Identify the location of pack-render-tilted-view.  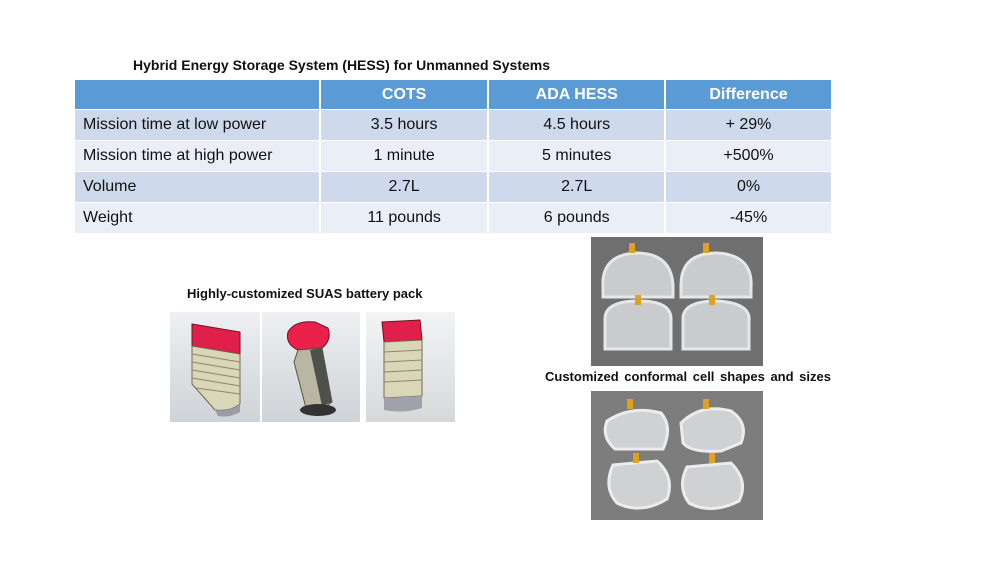
(311, 367).